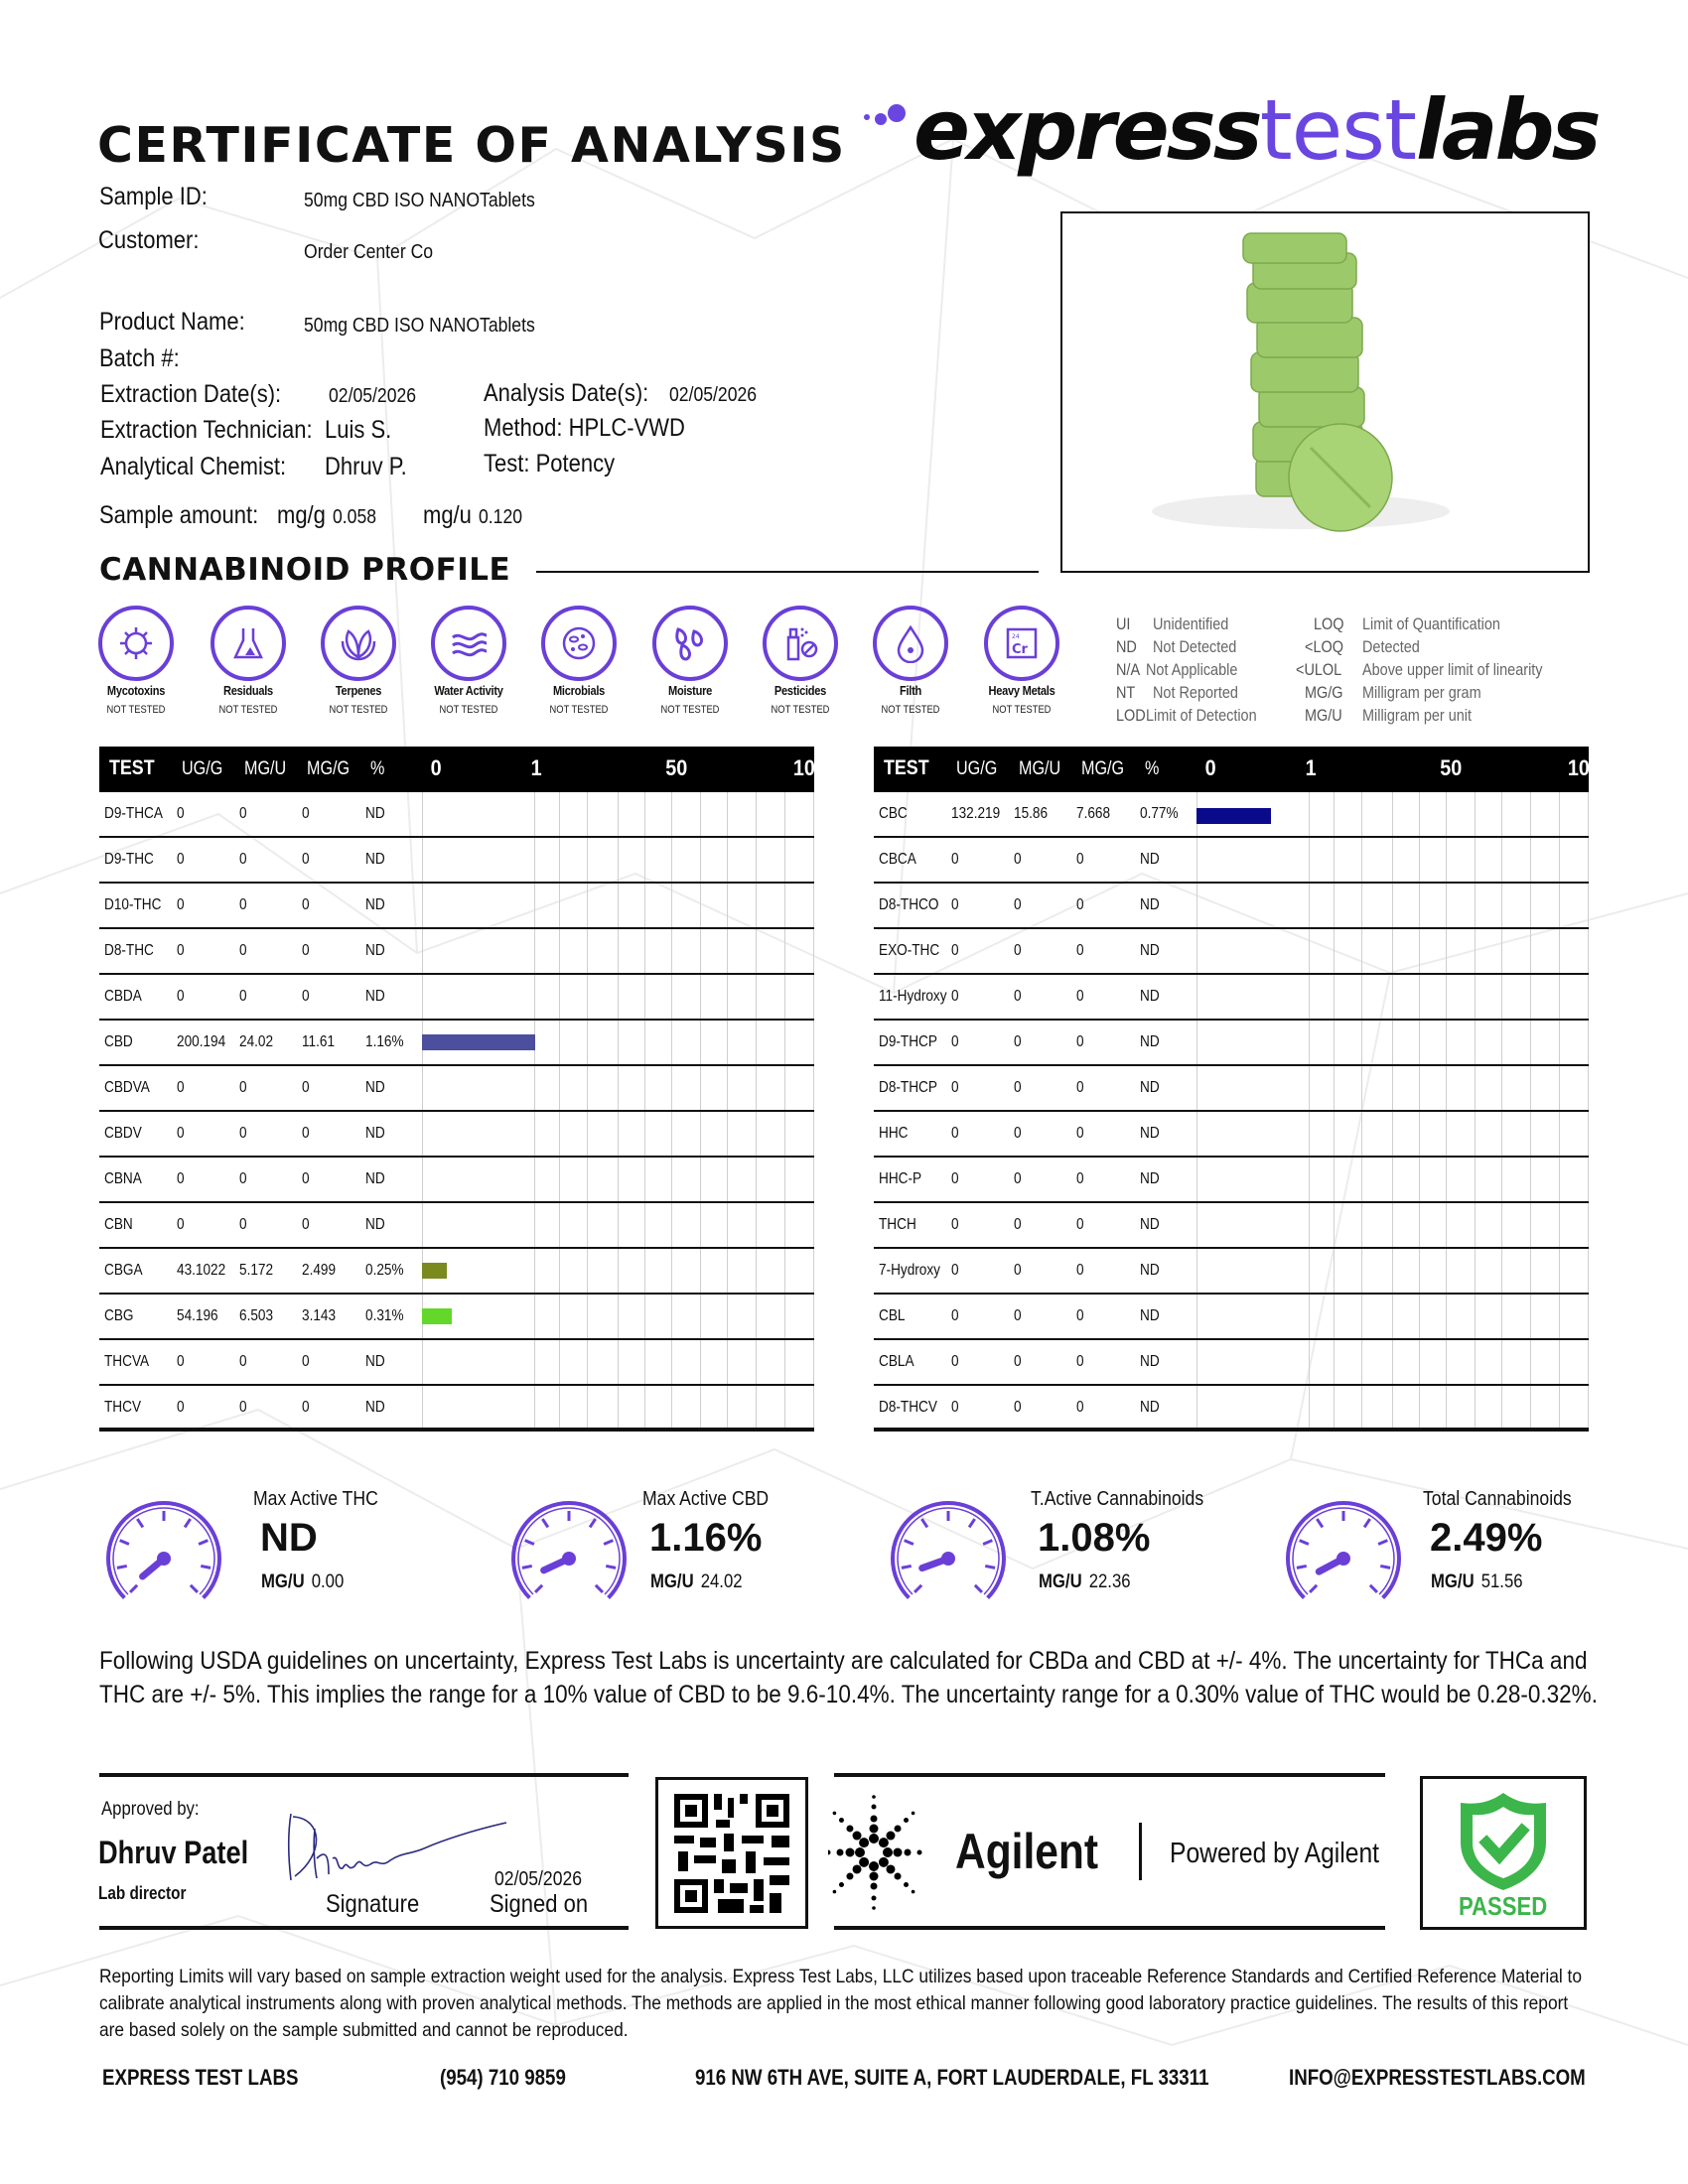  Describe the element at coordinates (419, 200) in the screenshot. I see `sample-id-value: 50mg CBD ISO NANOTablets` at that location.